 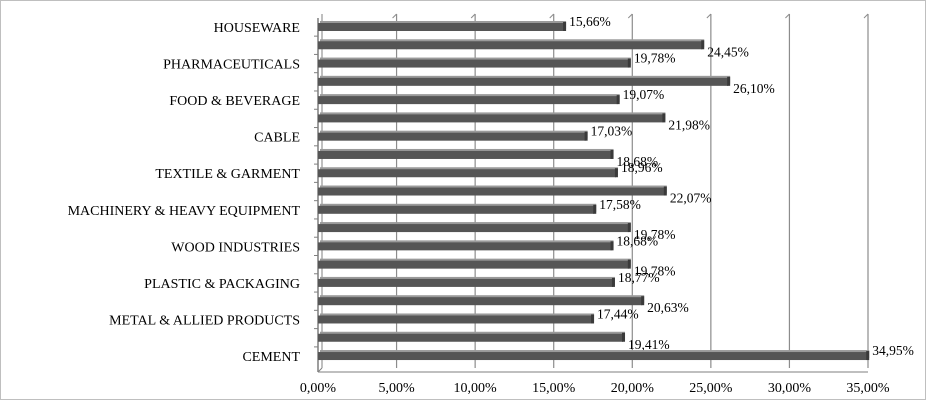 What do you see at coordinates (590, 21) in the screenshot?
I see `data-label: 15,66%` at bounding box center [590, 21].